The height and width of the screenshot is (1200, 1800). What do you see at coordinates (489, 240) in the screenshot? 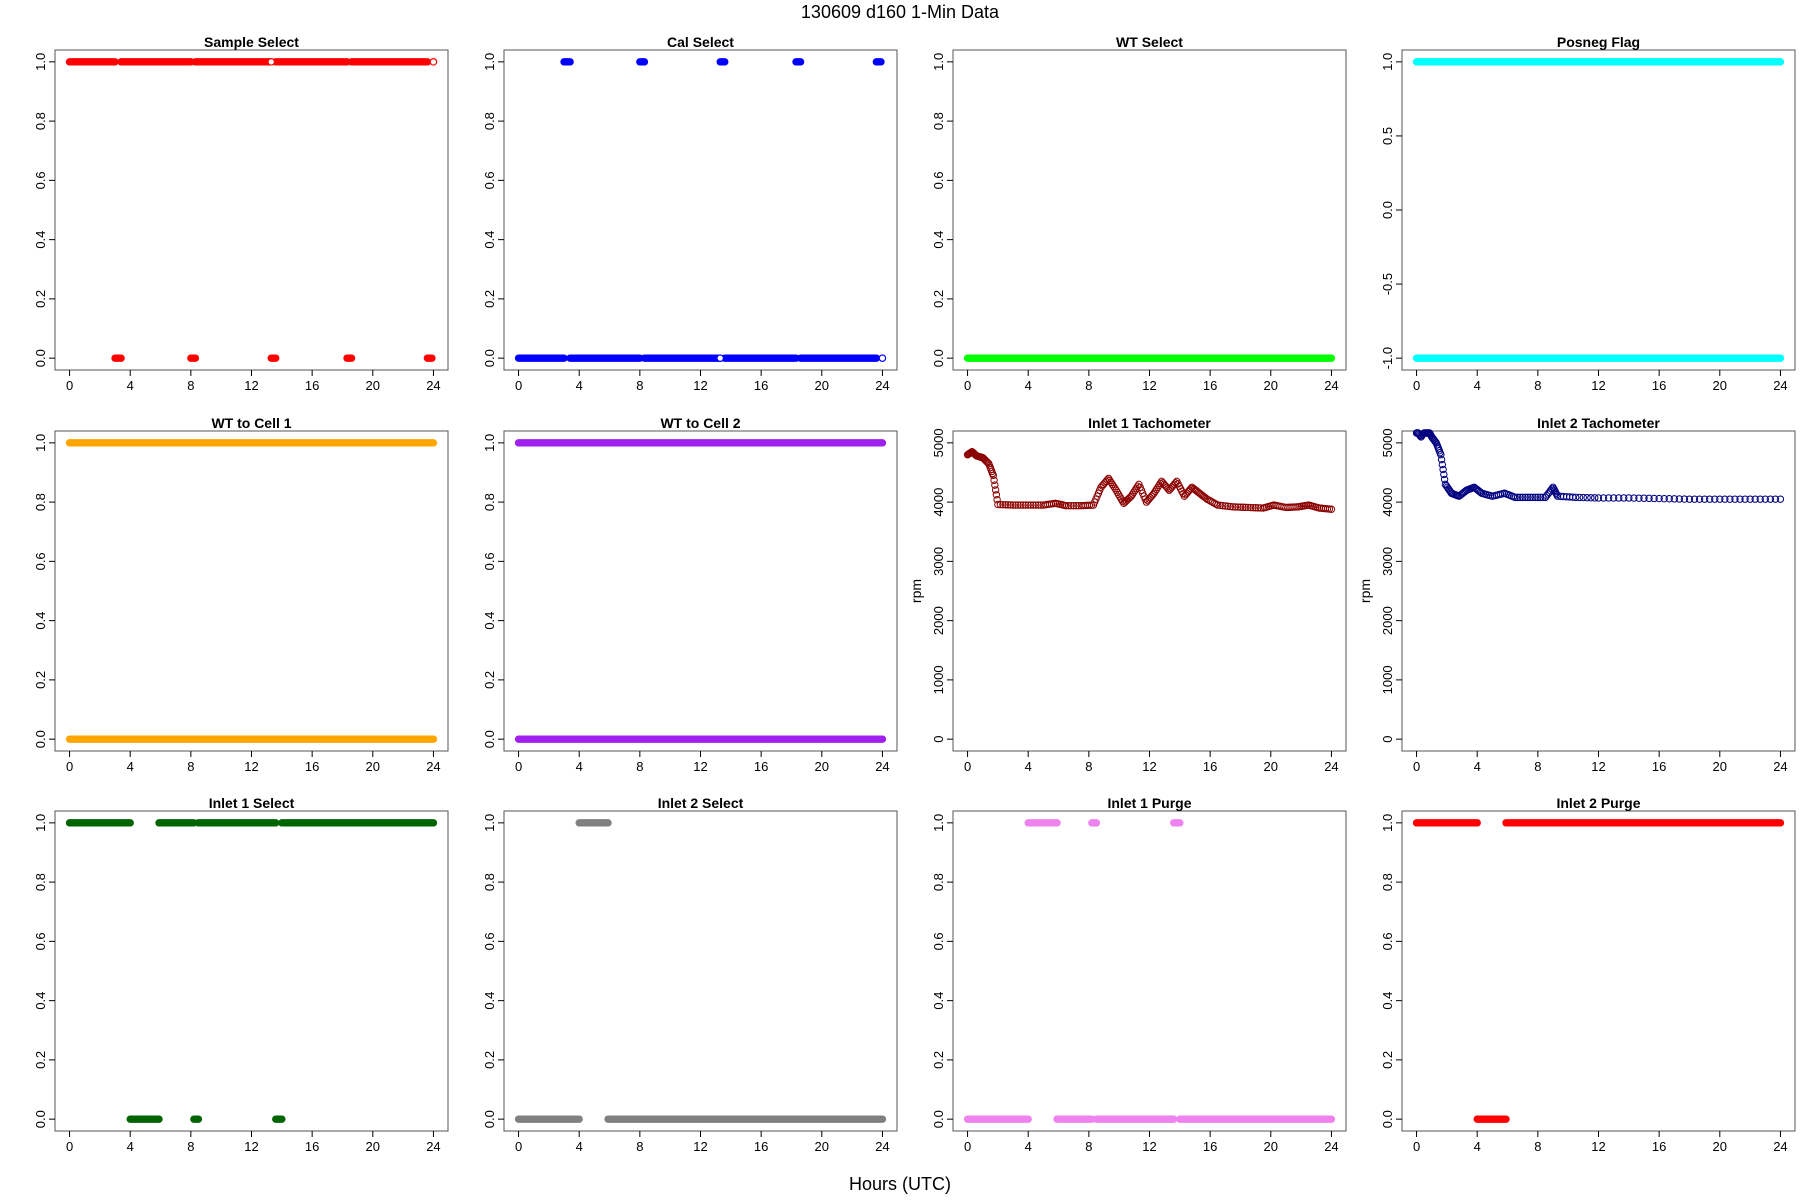
I see `y-tick-label: 0.4` at bounding box center [489, 240].